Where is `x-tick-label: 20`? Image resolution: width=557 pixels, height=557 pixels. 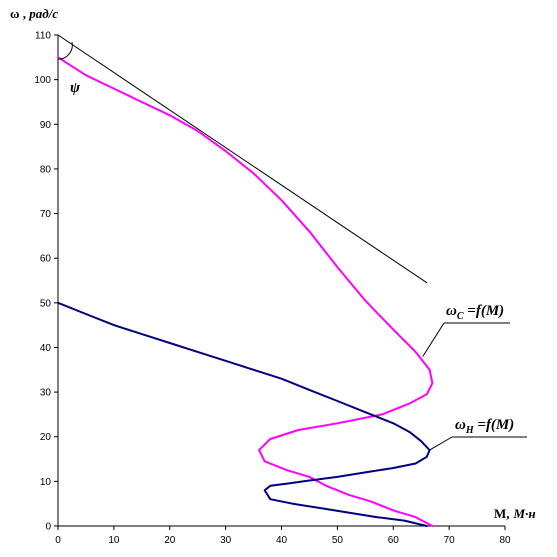
x-tick-label: 20 is located at coordinates (170, 540).